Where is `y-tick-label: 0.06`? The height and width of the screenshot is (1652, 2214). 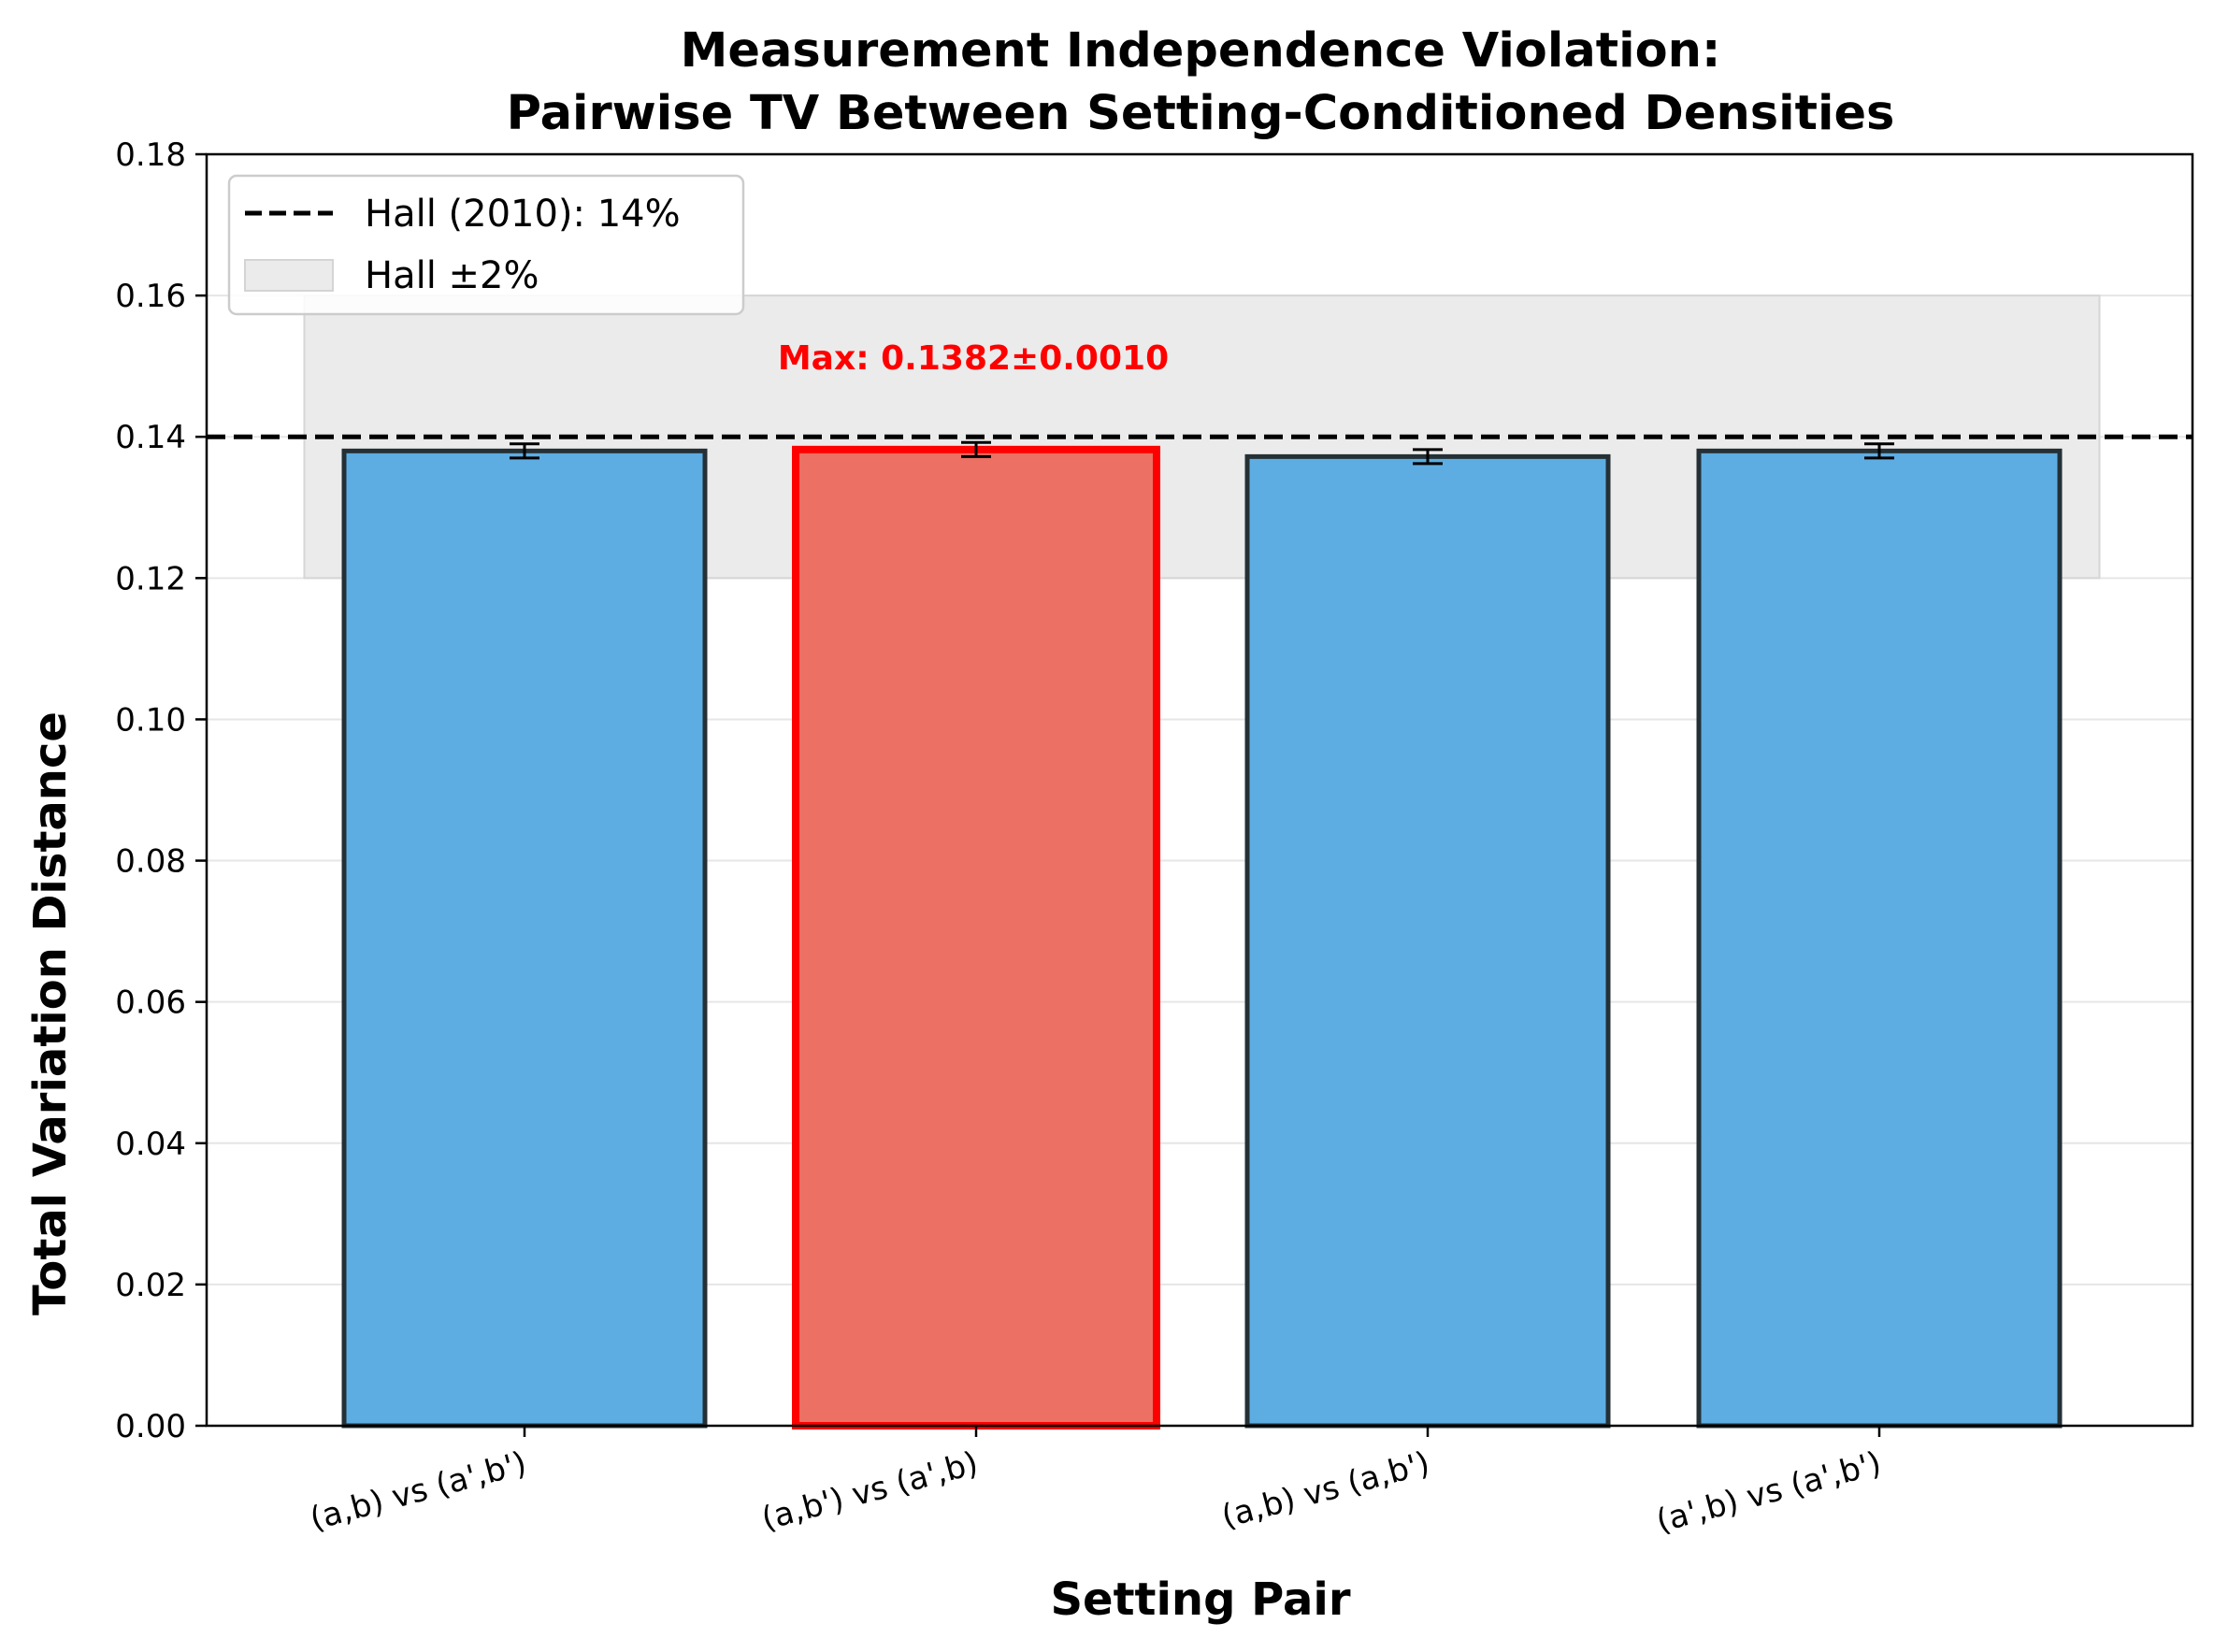 y-tick-label: 0.06 is located at coordinates (150, 1003).